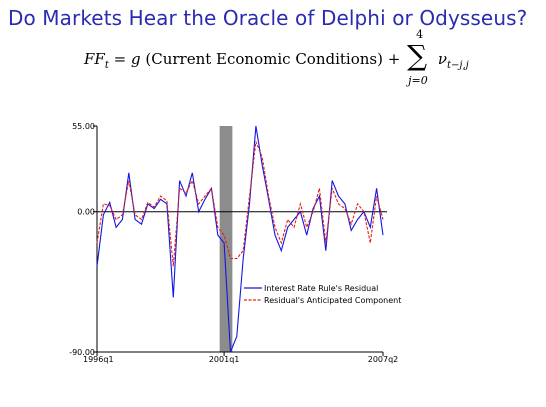 This screenshot has width=546, height=407. Describe the element at coordinates (420, 34) in the screenshot. I see `summation-upper-limit: 4` at that location.